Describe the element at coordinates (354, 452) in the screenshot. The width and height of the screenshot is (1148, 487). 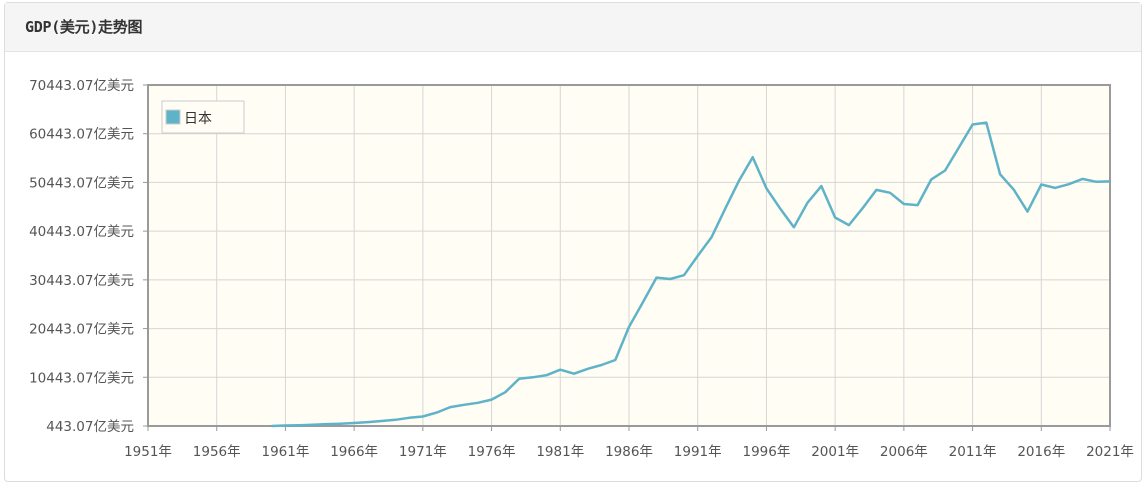
I see `x-tick-label: 1966年` at that location.